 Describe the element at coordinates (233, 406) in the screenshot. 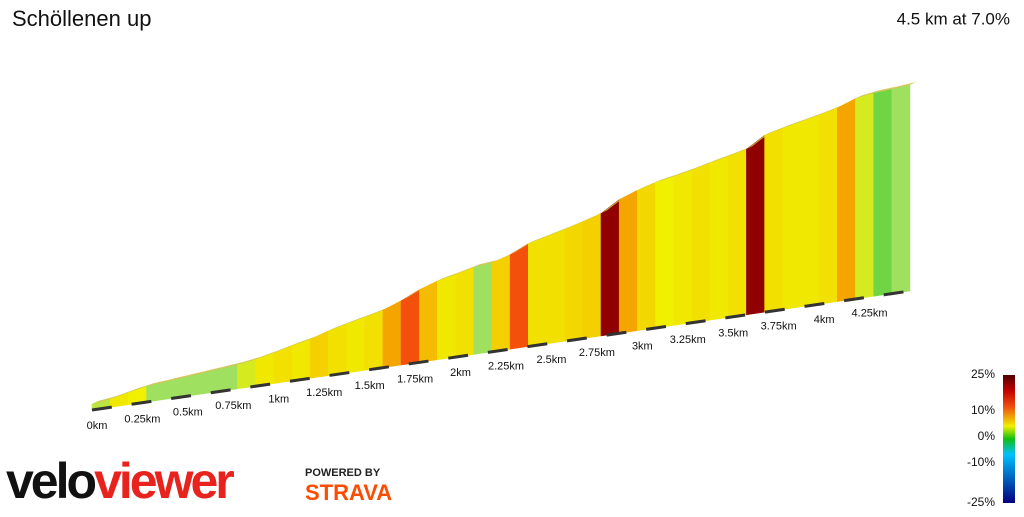

I see `distance-label: 0.75km` at that location.